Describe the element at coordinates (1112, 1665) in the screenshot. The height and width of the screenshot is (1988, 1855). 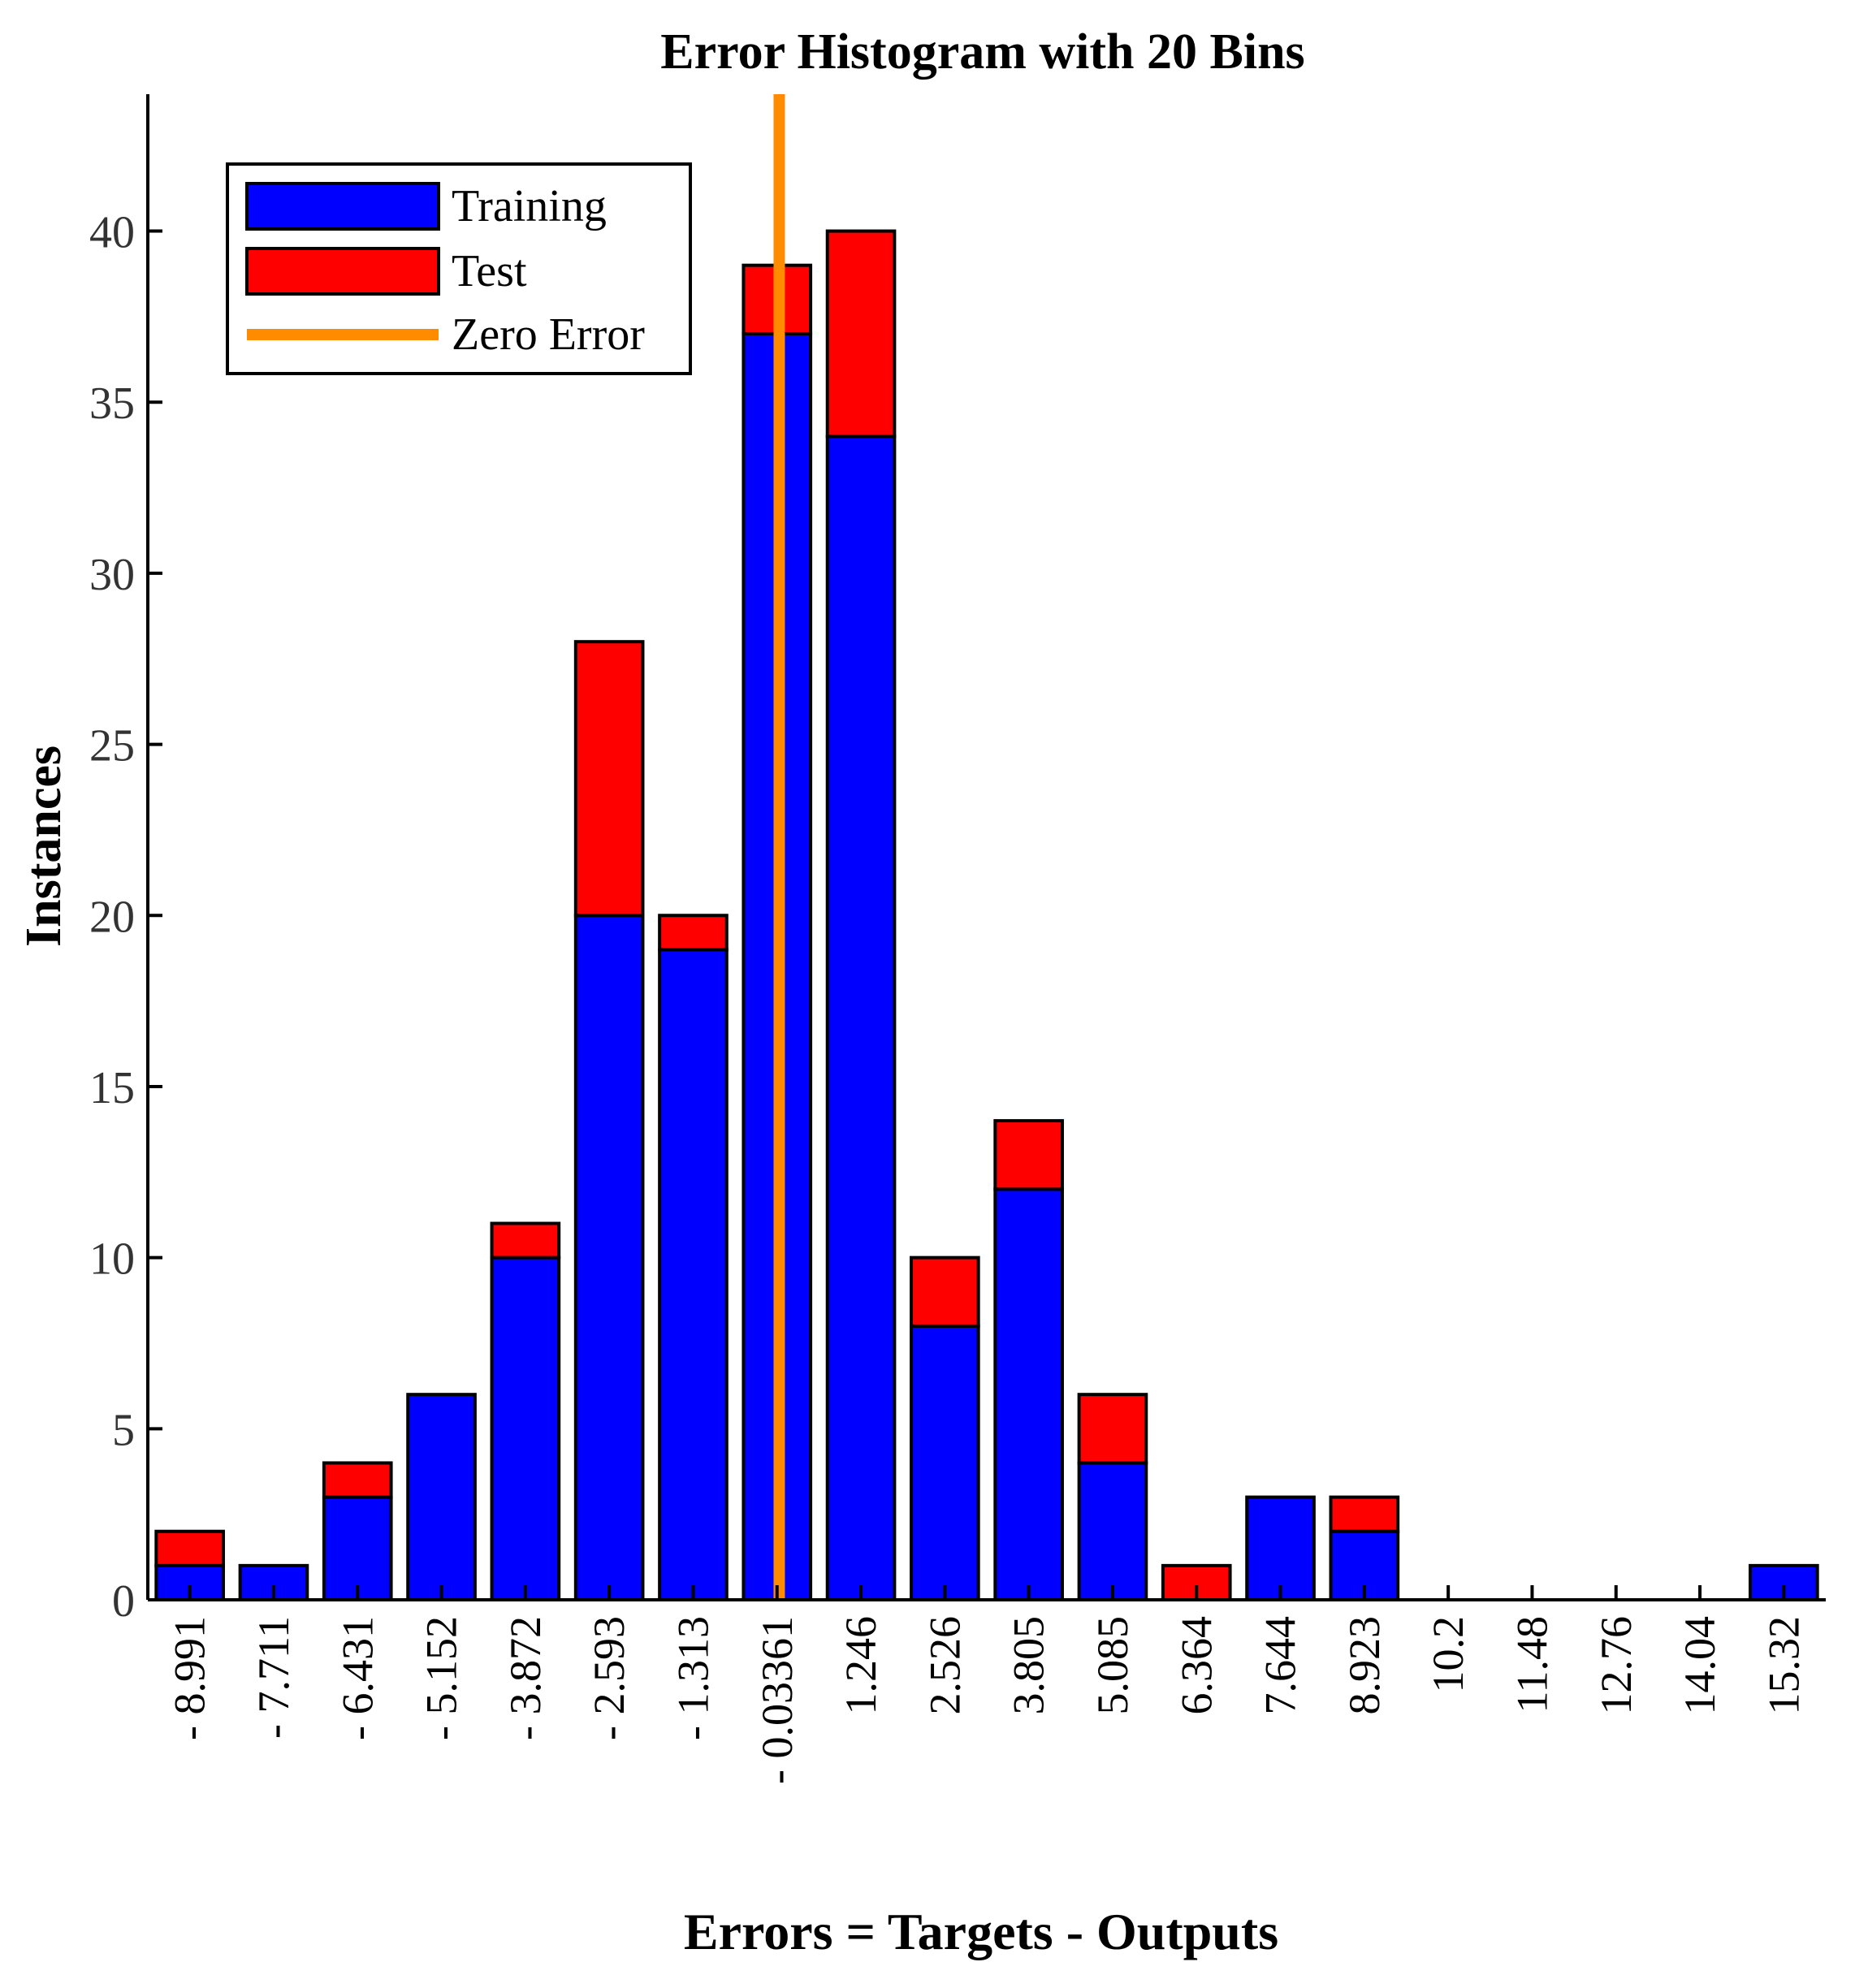
I see `x-tick-label: 5.085` at that location.